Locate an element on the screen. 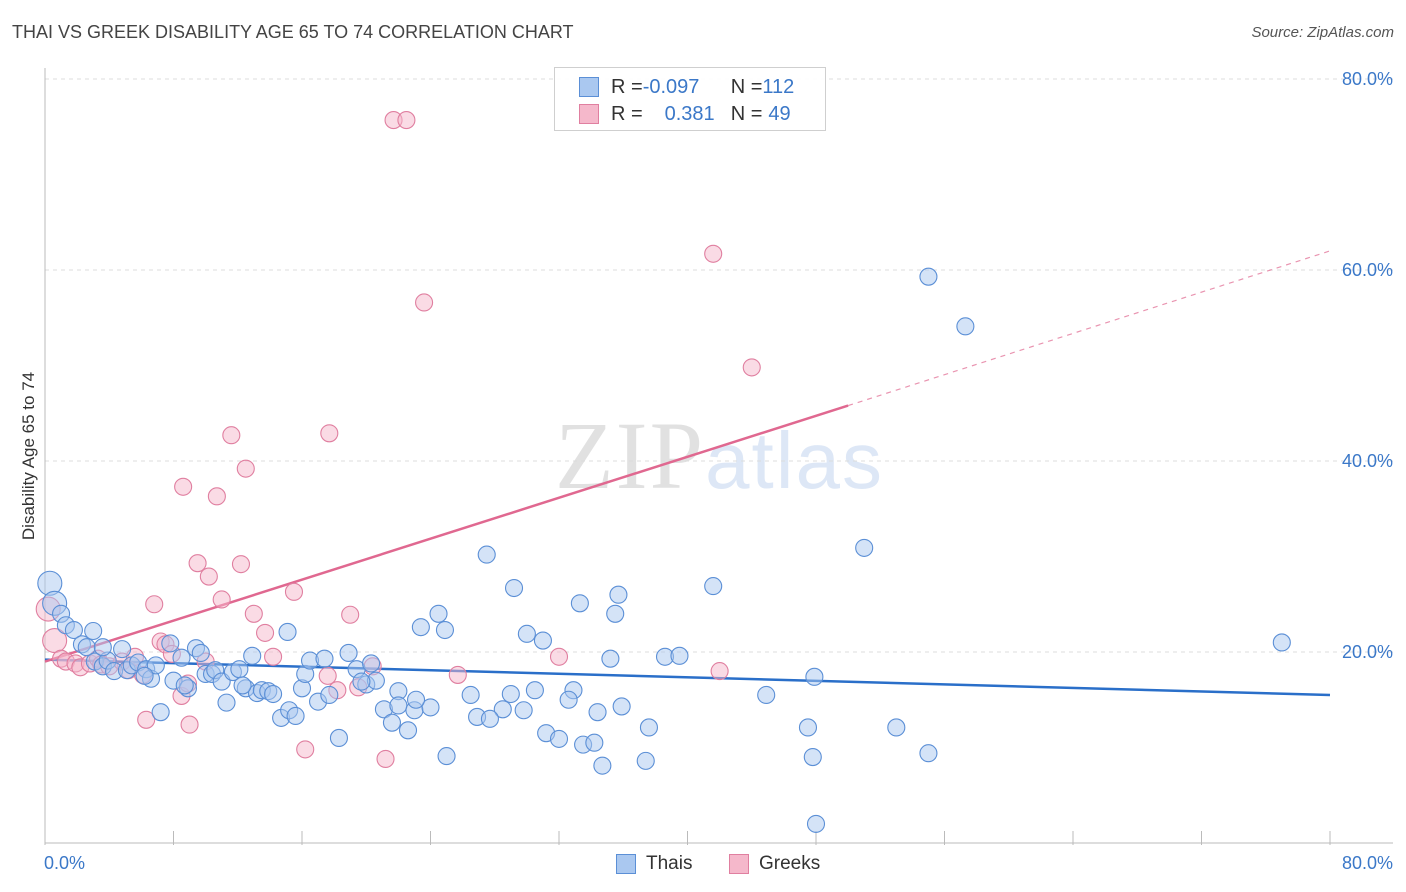 This screenshot has height=892, width=1406. greeks-n-label: N = is located at coordinates (746, 113).